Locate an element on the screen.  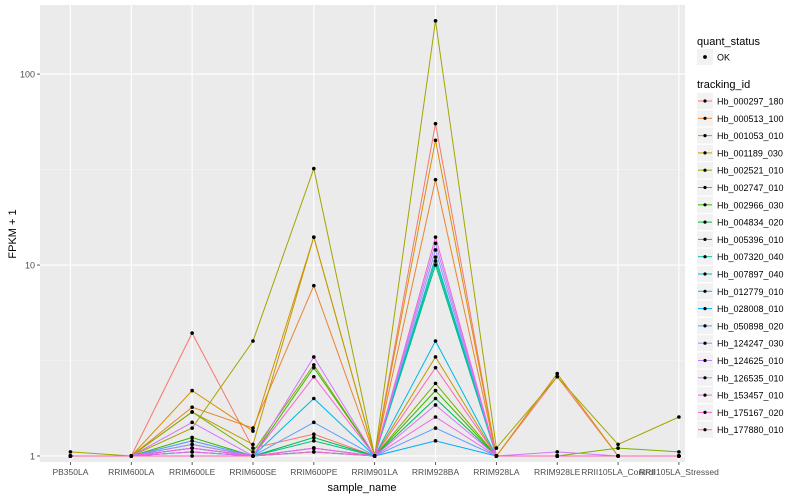
x-tick-label: RRIM600LE is located at coordinates (192, 472).